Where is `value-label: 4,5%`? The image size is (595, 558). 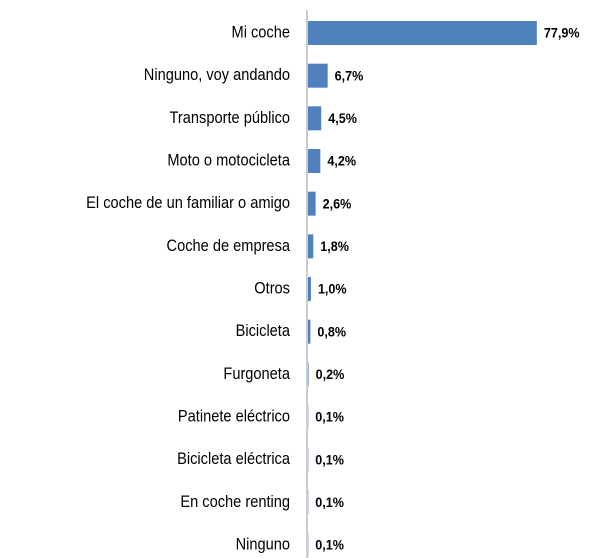 value-label: 4,5% is located at coordinates (342, 118).